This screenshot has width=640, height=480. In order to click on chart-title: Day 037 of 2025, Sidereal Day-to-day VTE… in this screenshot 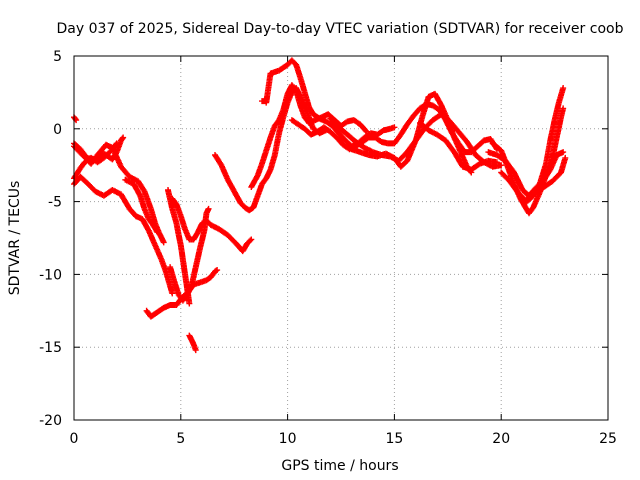, I will do `click(340, 29)`.